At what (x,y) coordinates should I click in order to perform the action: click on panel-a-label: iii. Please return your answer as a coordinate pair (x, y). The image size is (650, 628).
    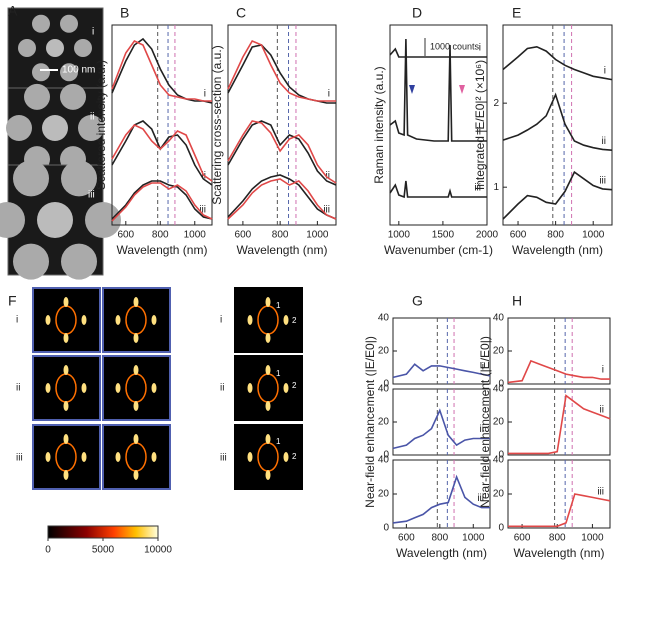
    Looking at the image, I should click on (91, 195).